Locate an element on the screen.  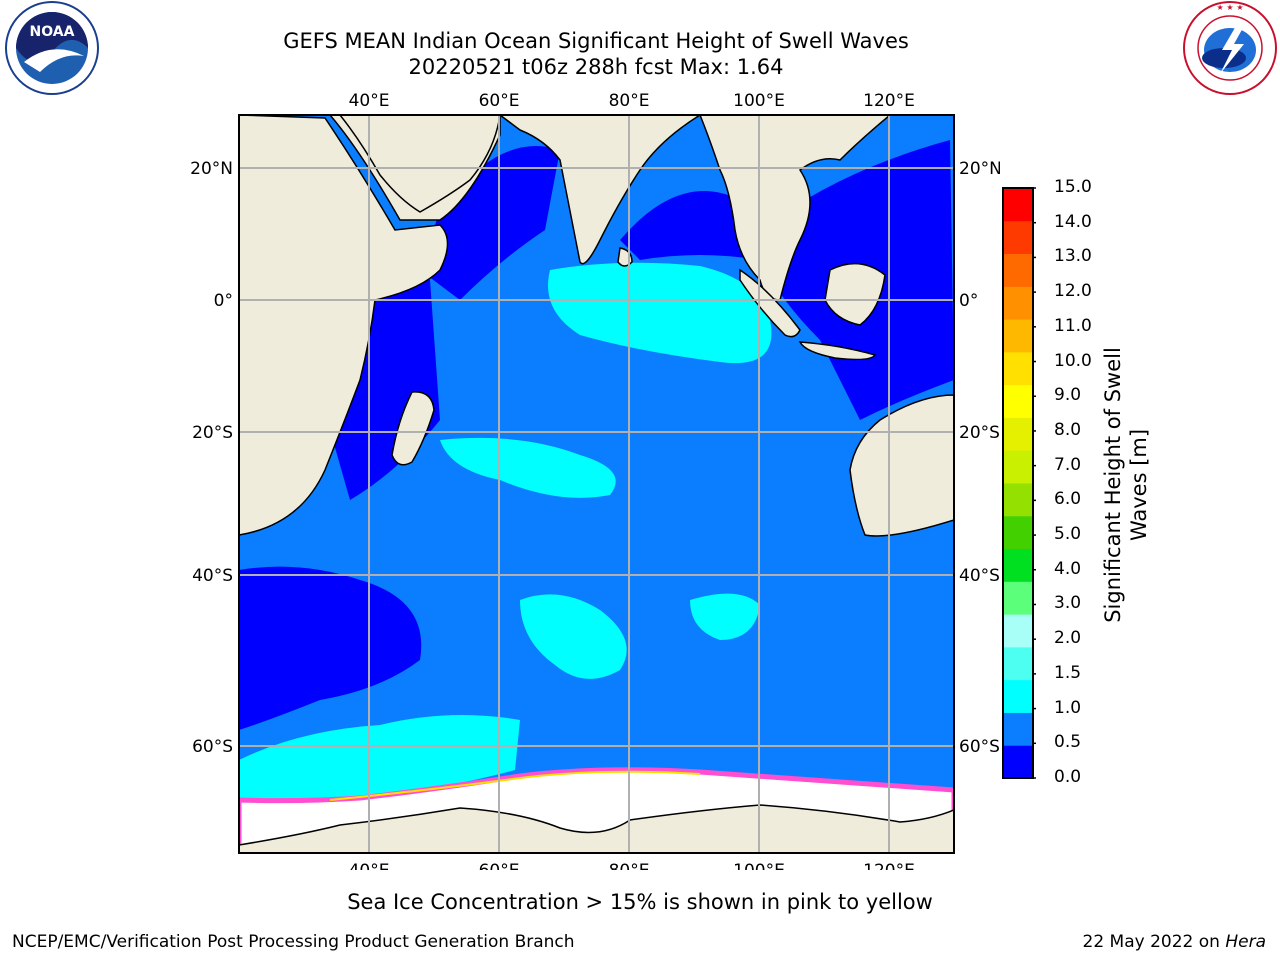
footer-date-text: 22 May 2022 on is located at coordinates (1151, 942).